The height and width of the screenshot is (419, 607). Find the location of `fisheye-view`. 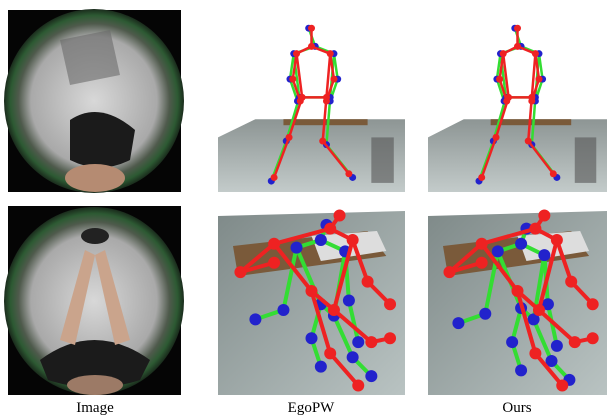

fisheye-view is located at coordinates (94, 301).